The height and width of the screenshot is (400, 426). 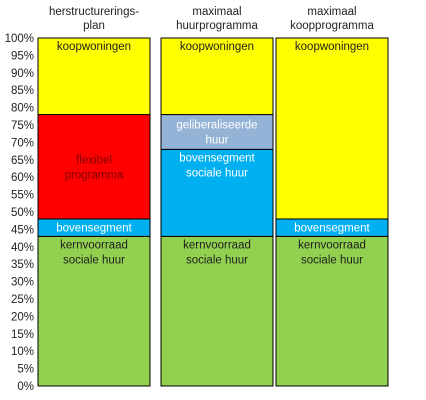 I want to click on y-tick-label: 15%, so click(x=22, y=335).